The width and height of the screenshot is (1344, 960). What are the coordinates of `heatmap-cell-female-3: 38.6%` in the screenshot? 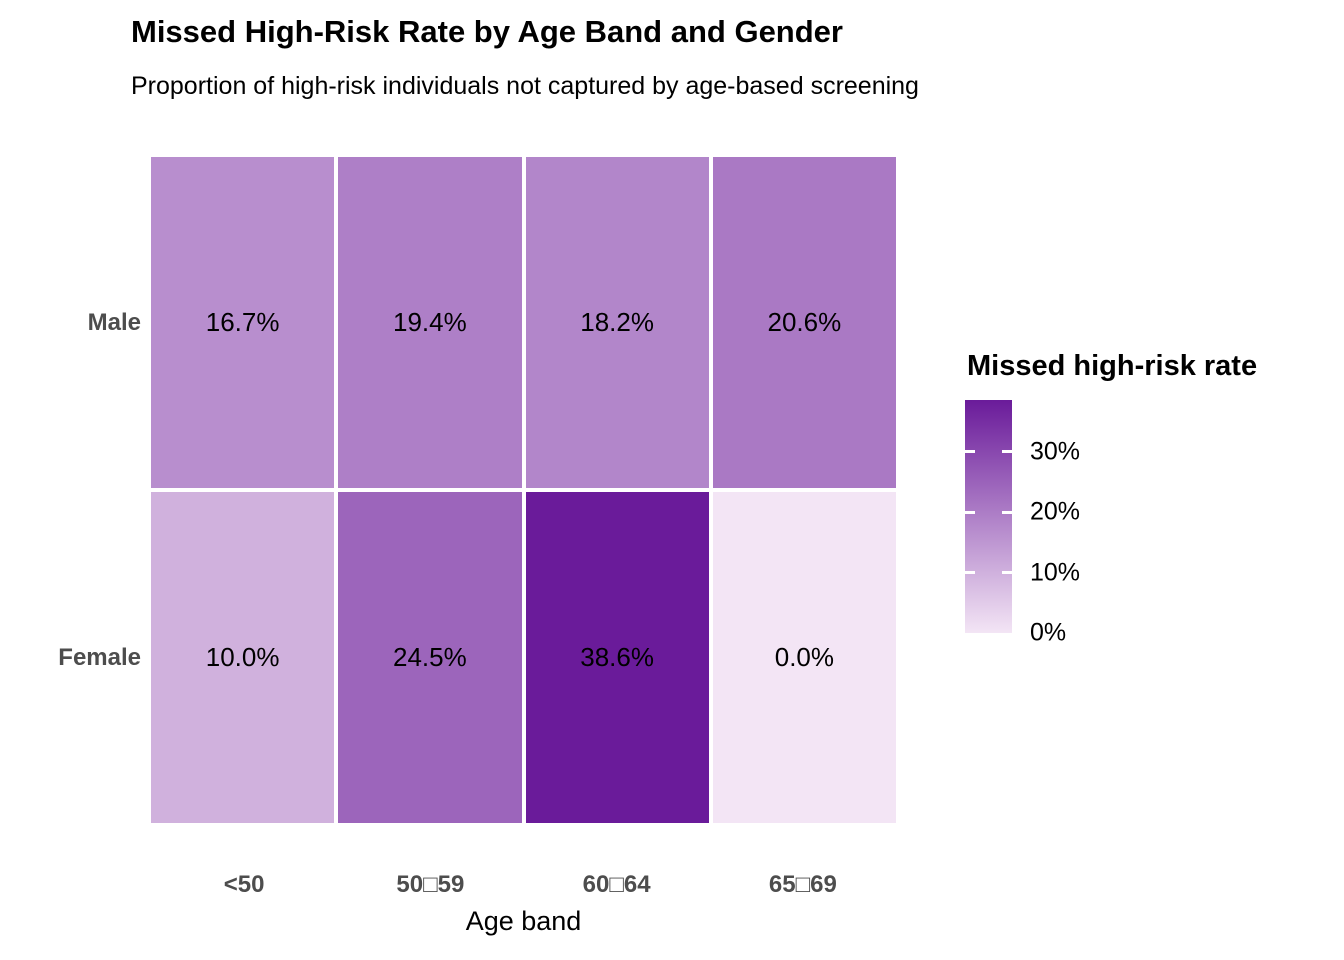 It's located at (617, 657).